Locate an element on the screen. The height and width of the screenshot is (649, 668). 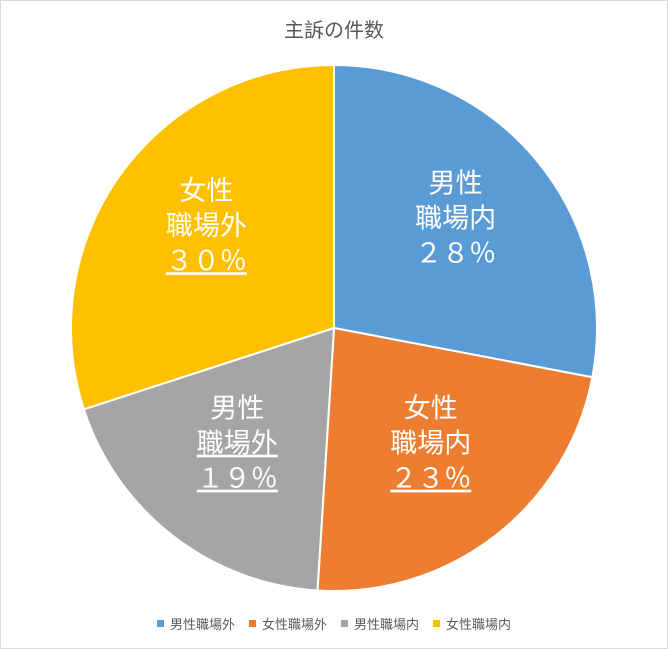
legend-label: 女性職場外 is located at coordinates (294, 625).